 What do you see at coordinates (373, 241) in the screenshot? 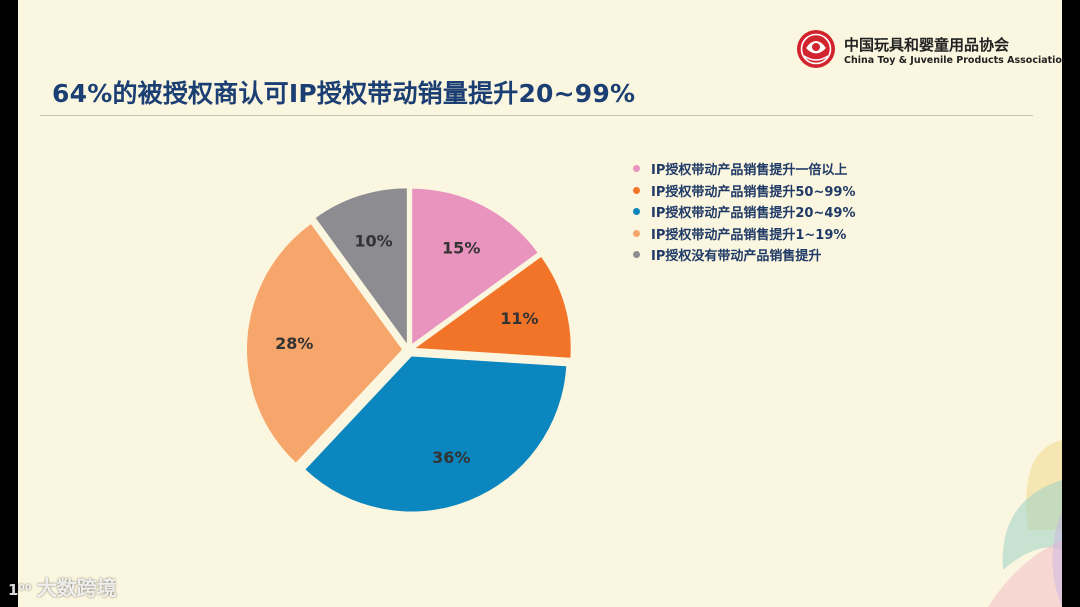
I see `slice-label-5: 10%` at bounding box center [373, 241].